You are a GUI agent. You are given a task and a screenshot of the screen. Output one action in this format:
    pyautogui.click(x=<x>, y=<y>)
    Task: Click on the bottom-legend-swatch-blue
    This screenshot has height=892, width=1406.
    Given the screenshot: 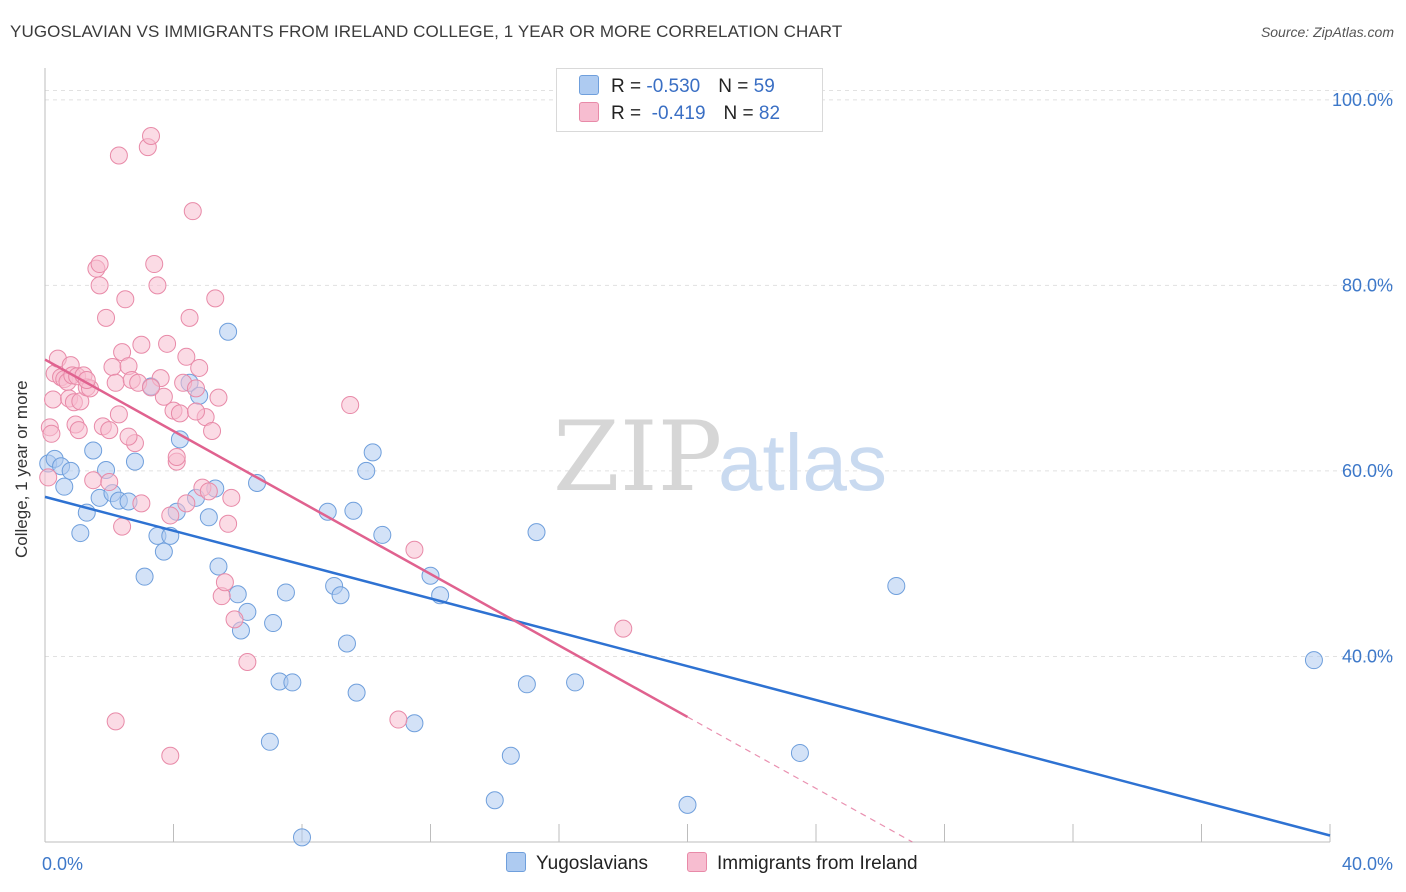 What is the action you would take?
    pyautogui.click(x=516, y=862)
    